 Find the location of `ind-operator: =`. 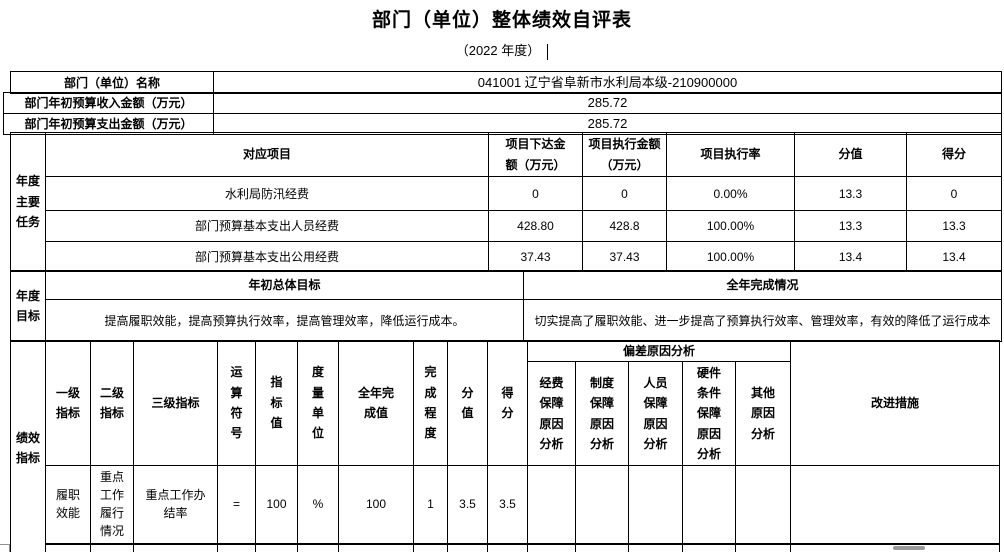

ind-operator: = is located at coordinates (236, 505).